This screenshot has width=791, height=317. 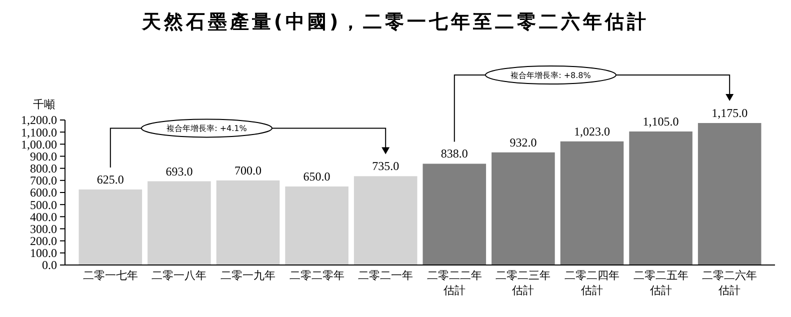 I want to click on data-label: 1,175.0, so click(x=730, y=113).